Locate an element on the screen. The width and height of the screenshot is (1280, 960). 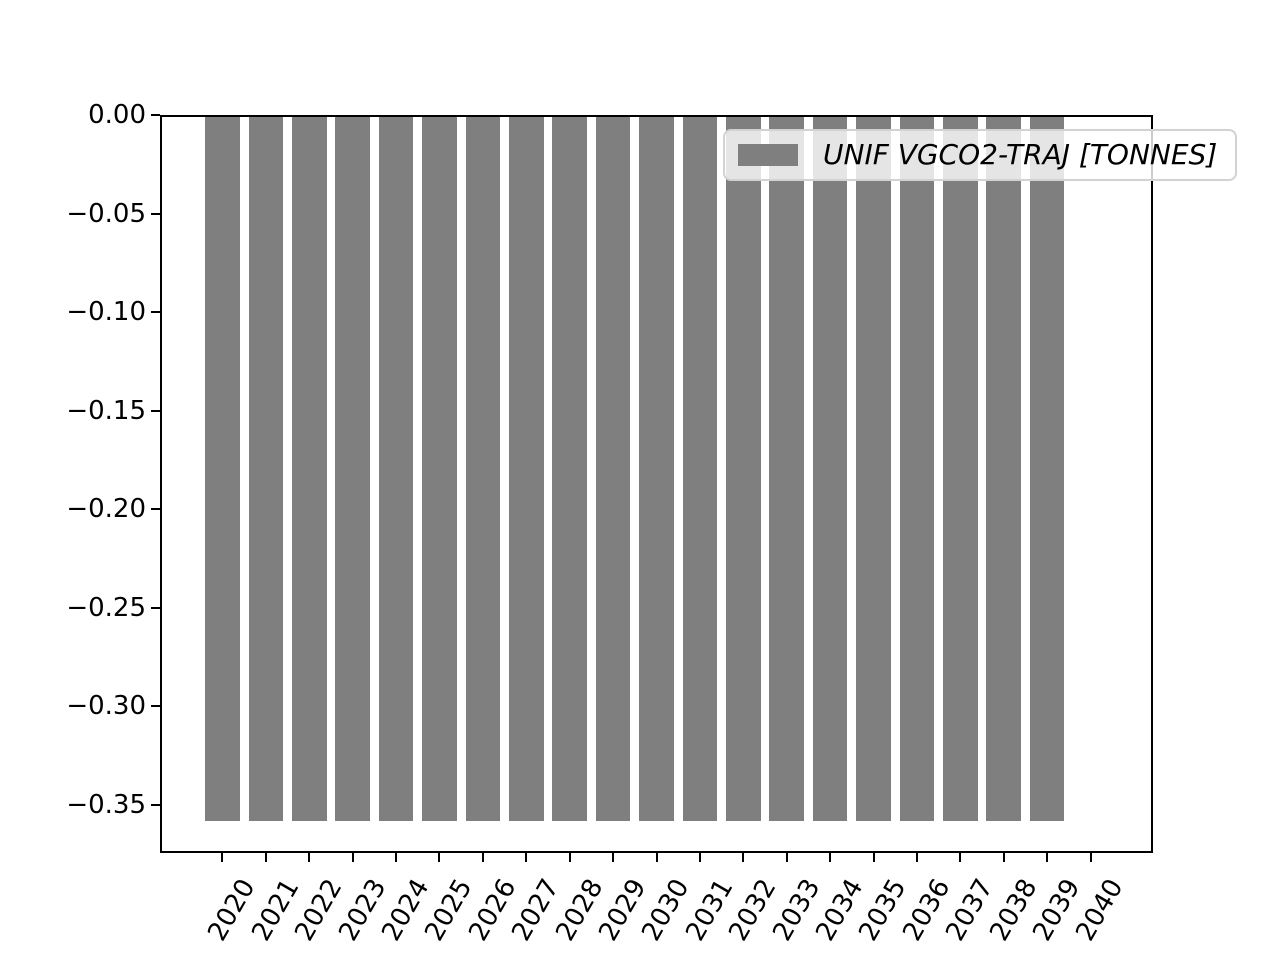
y-tick-label: −0.35 is located at coordinates (106, 804).